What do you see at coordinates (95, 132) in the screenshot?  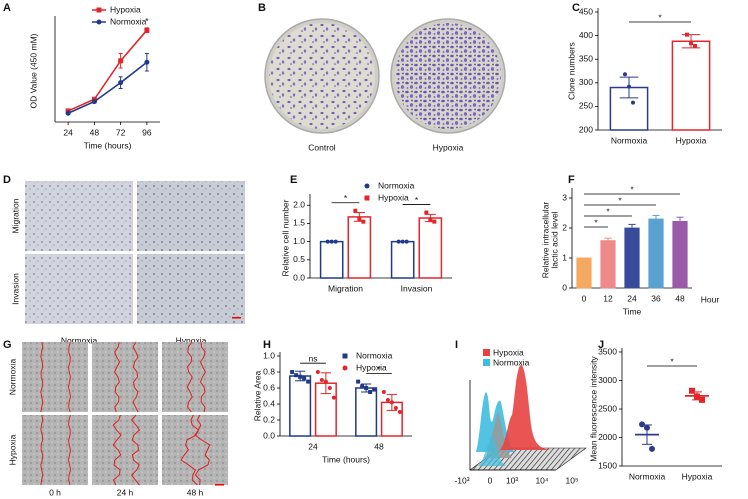 I see `x-tick-label: 48` at bounding box center [95, 132].